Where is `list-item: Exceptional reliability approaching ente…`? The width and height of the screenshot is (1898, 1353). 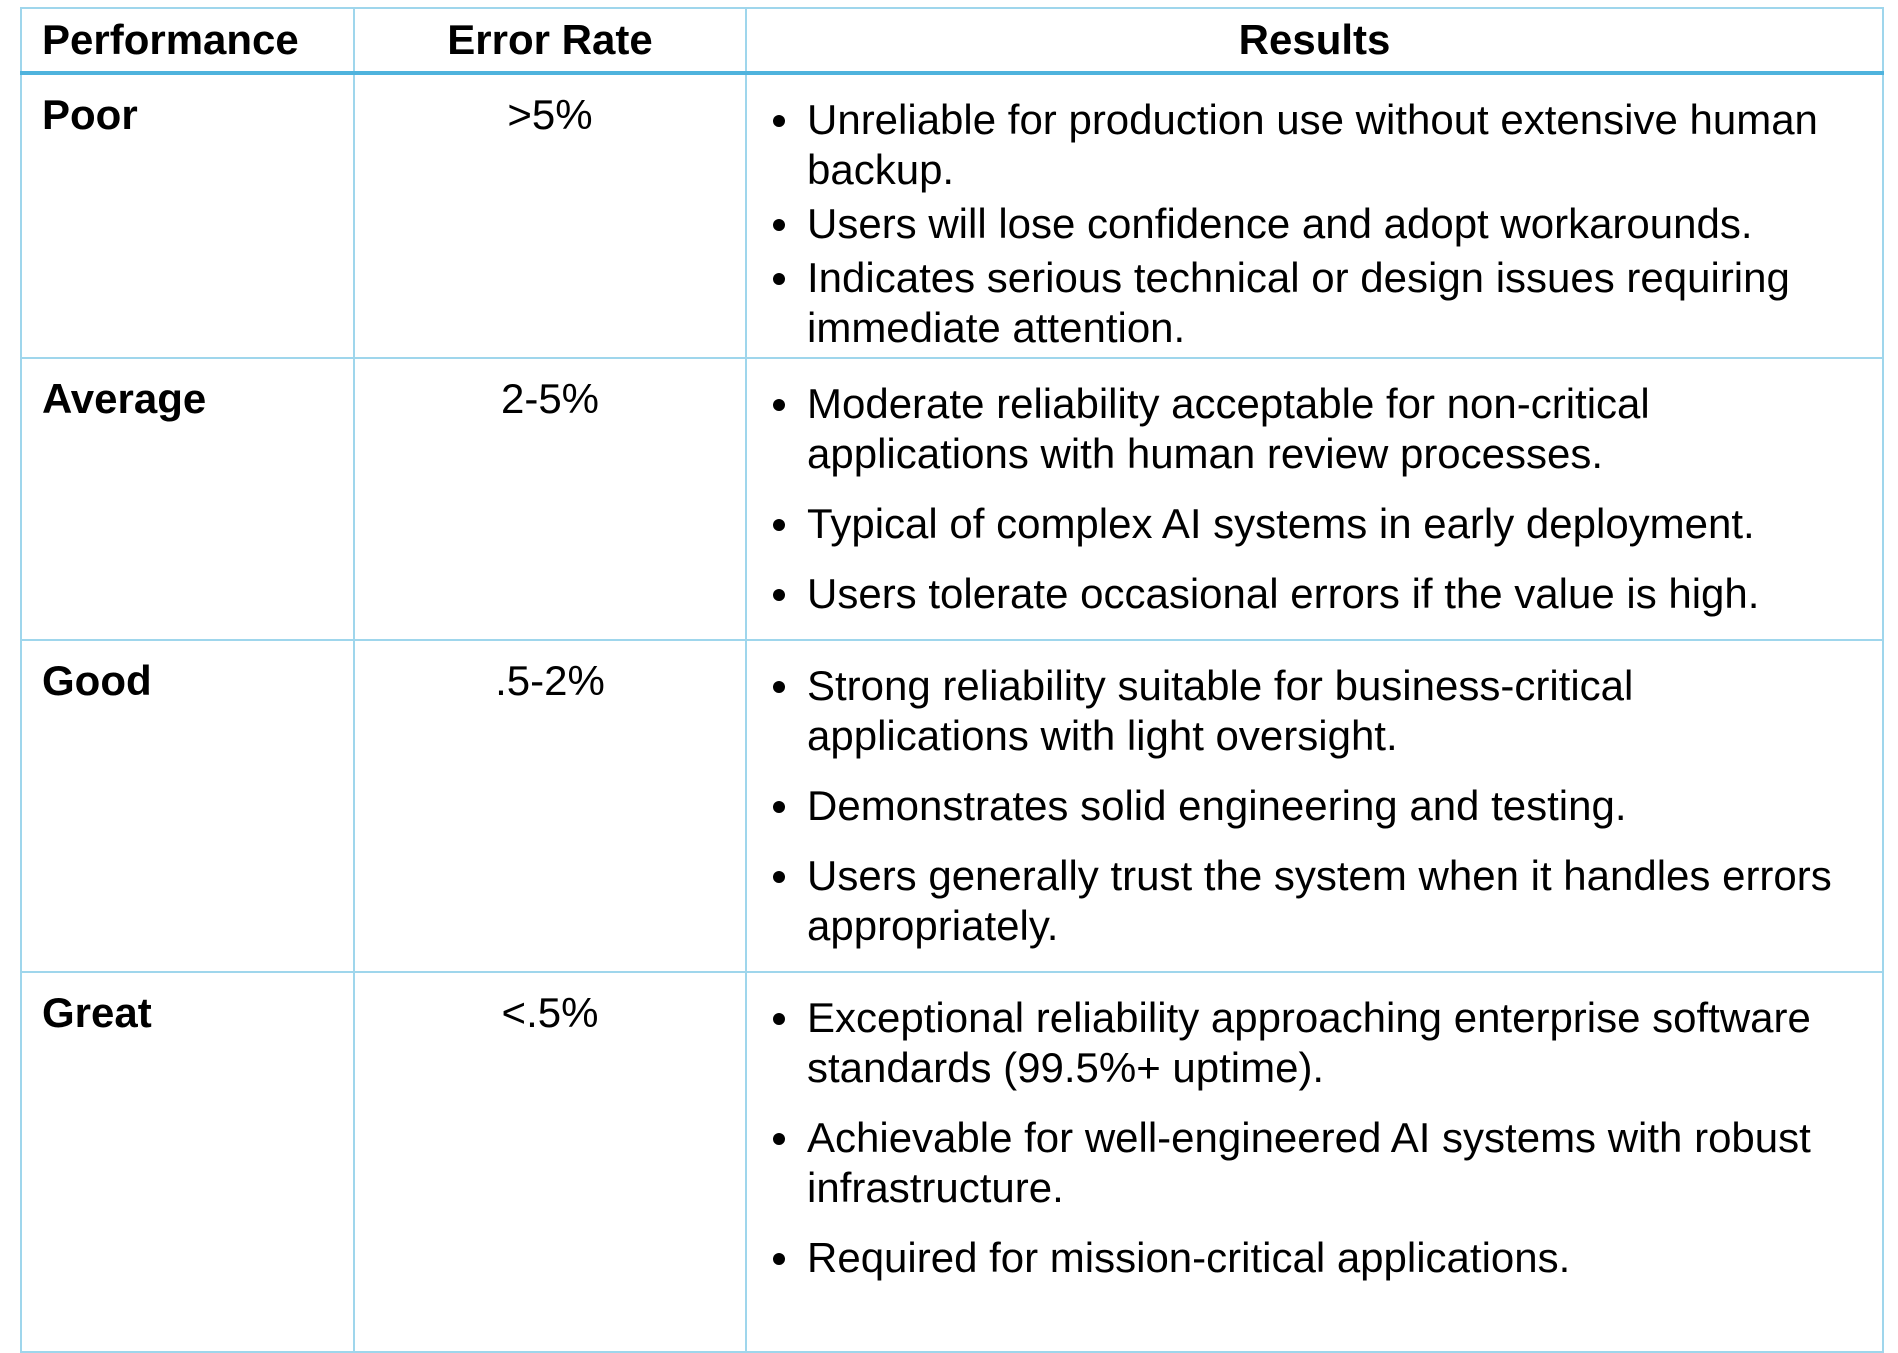
list-item: Exceptional reliability approaching ente… is located at coordinates (1315, 1043).